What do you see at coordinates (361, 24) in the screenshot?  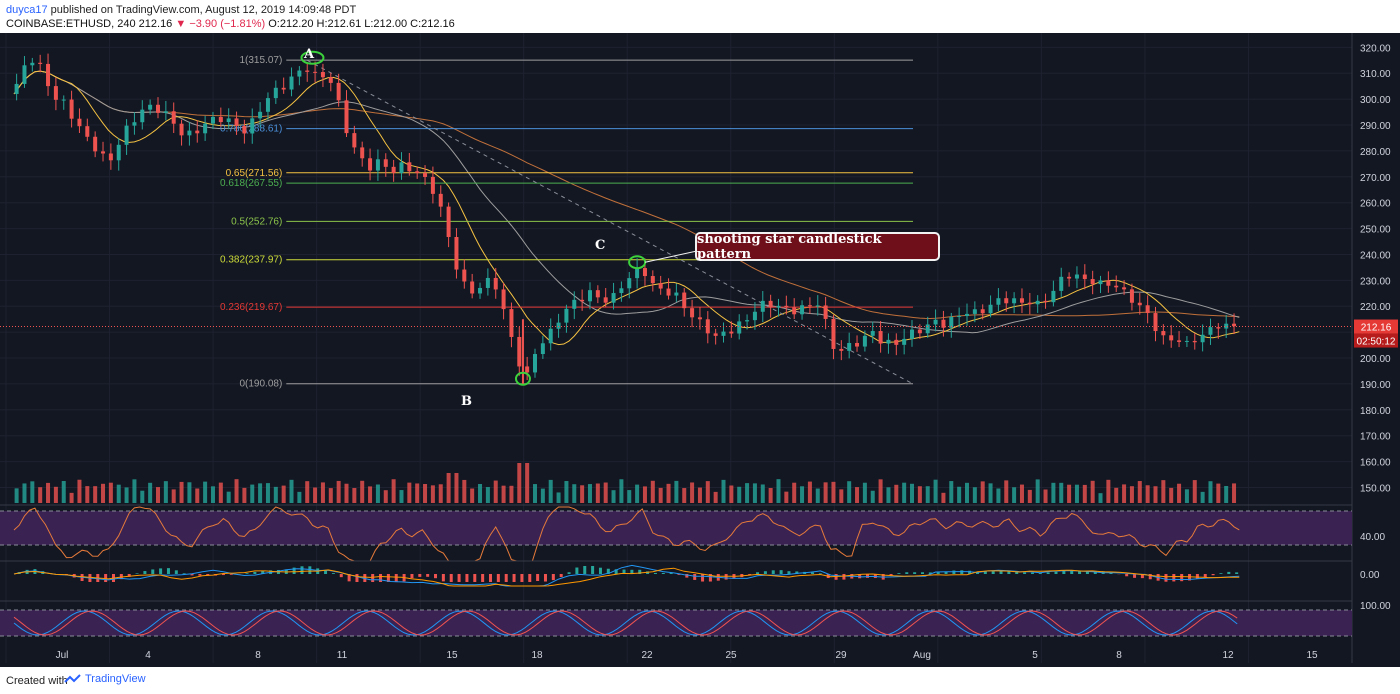 I see `ohlc-values: O:212.20 H:212.61 L:212.00 C:212.16` at bounding box center [361, 24].